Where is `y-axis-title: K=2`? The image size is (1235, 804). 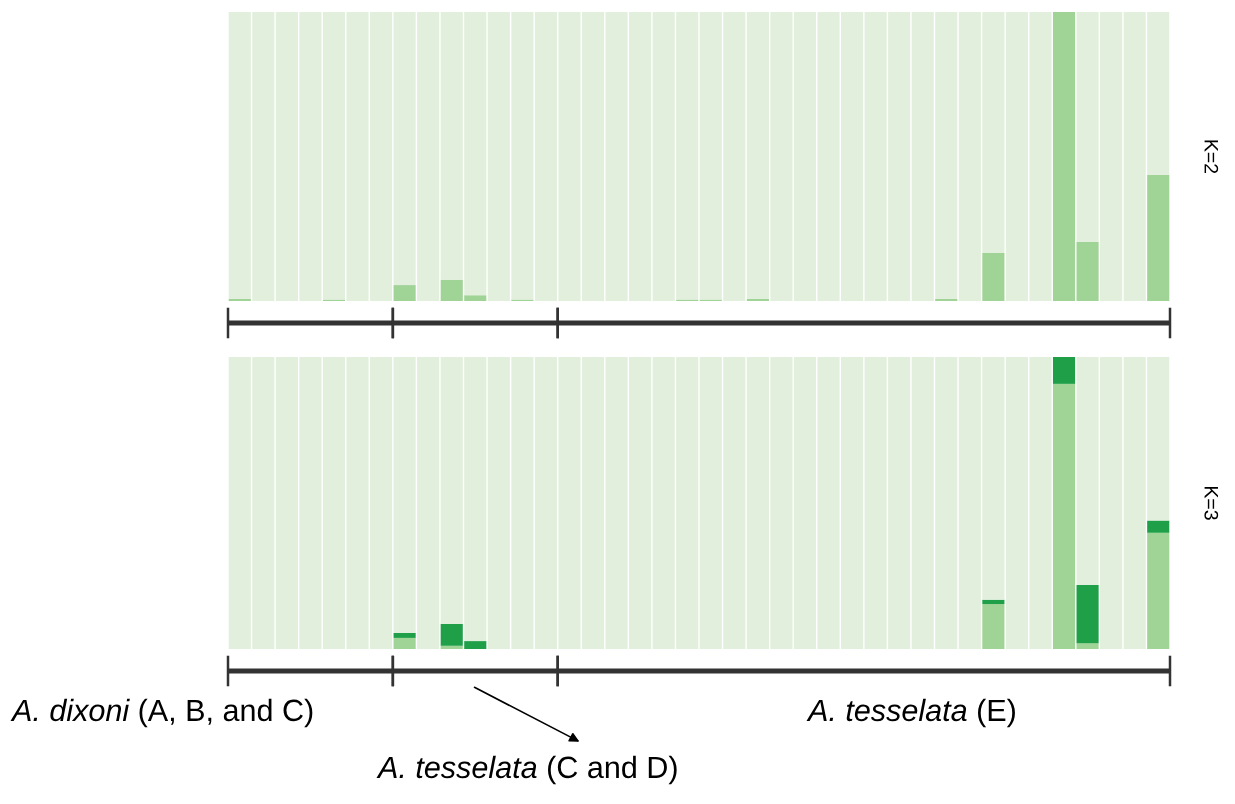 y-axis-title: K=2 is located at coordinates (1211, 157).